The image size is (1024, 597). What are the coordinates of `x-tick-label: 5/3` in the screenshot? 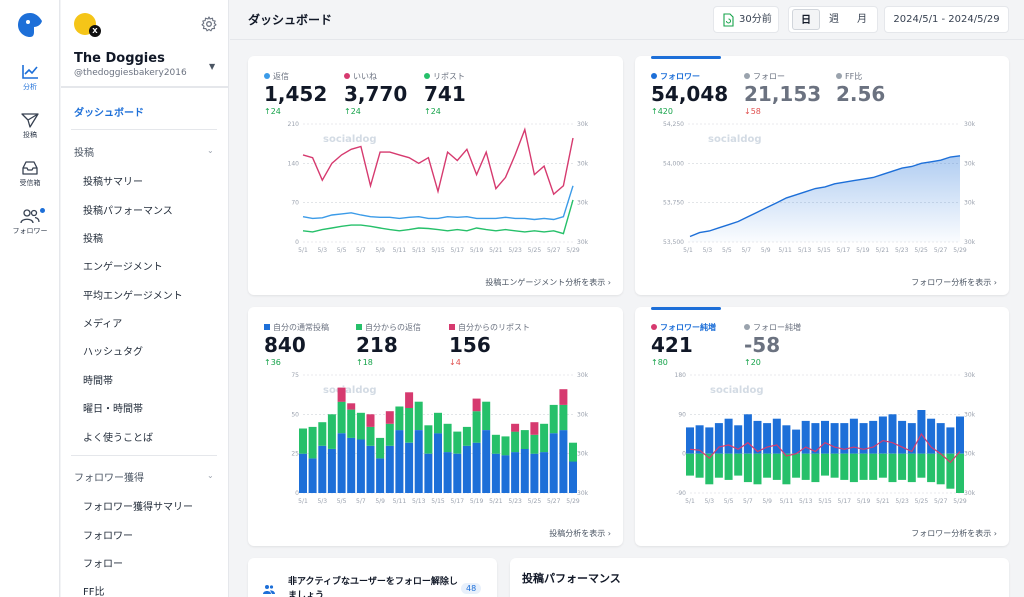 It's located at (322, 250).